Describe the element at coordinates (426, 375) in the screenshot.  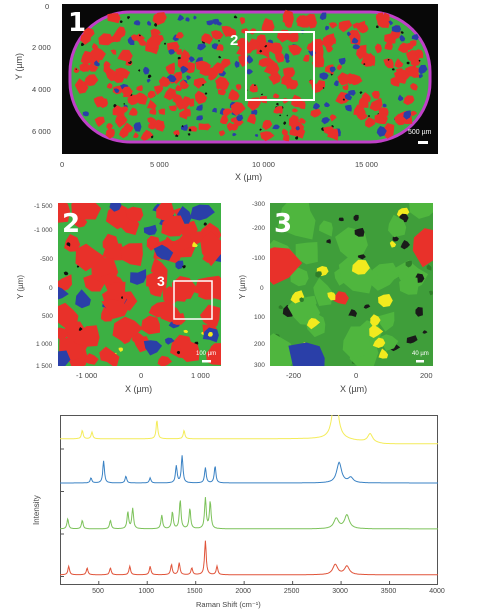
I see `x-tick-200: 200` at that location.